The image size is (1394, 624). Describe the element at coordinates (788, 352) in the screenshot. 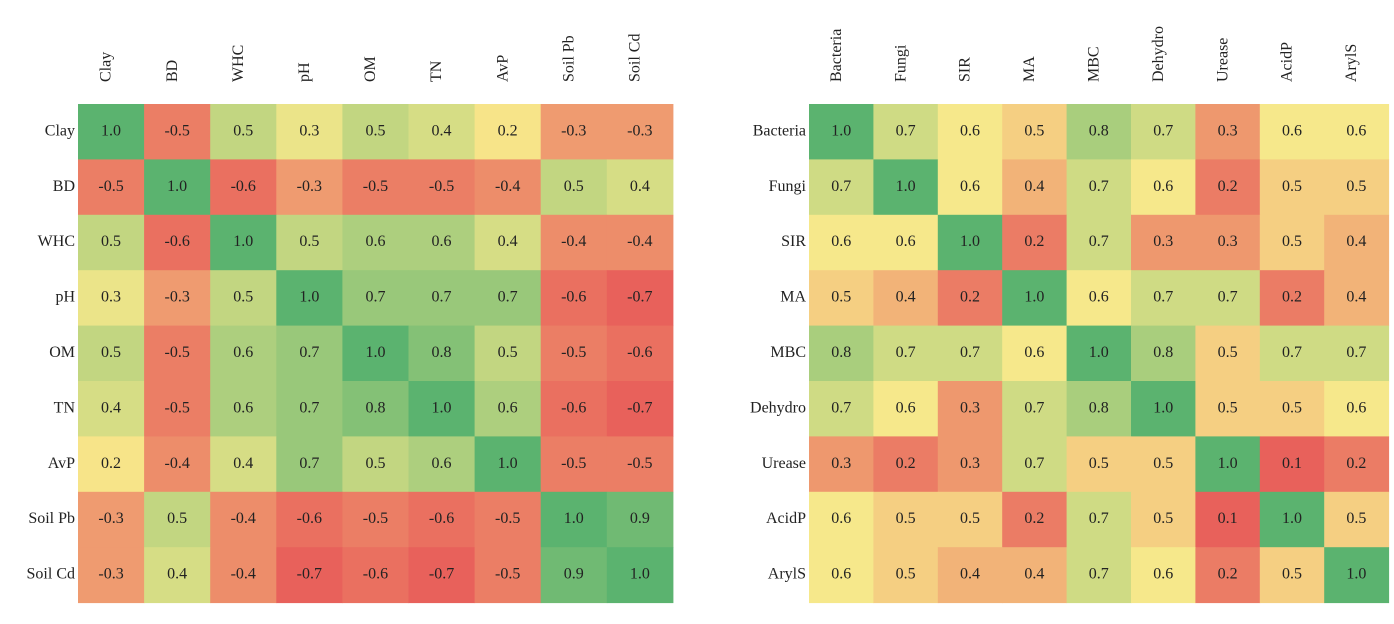

I see `row-label: MBC` at that location.